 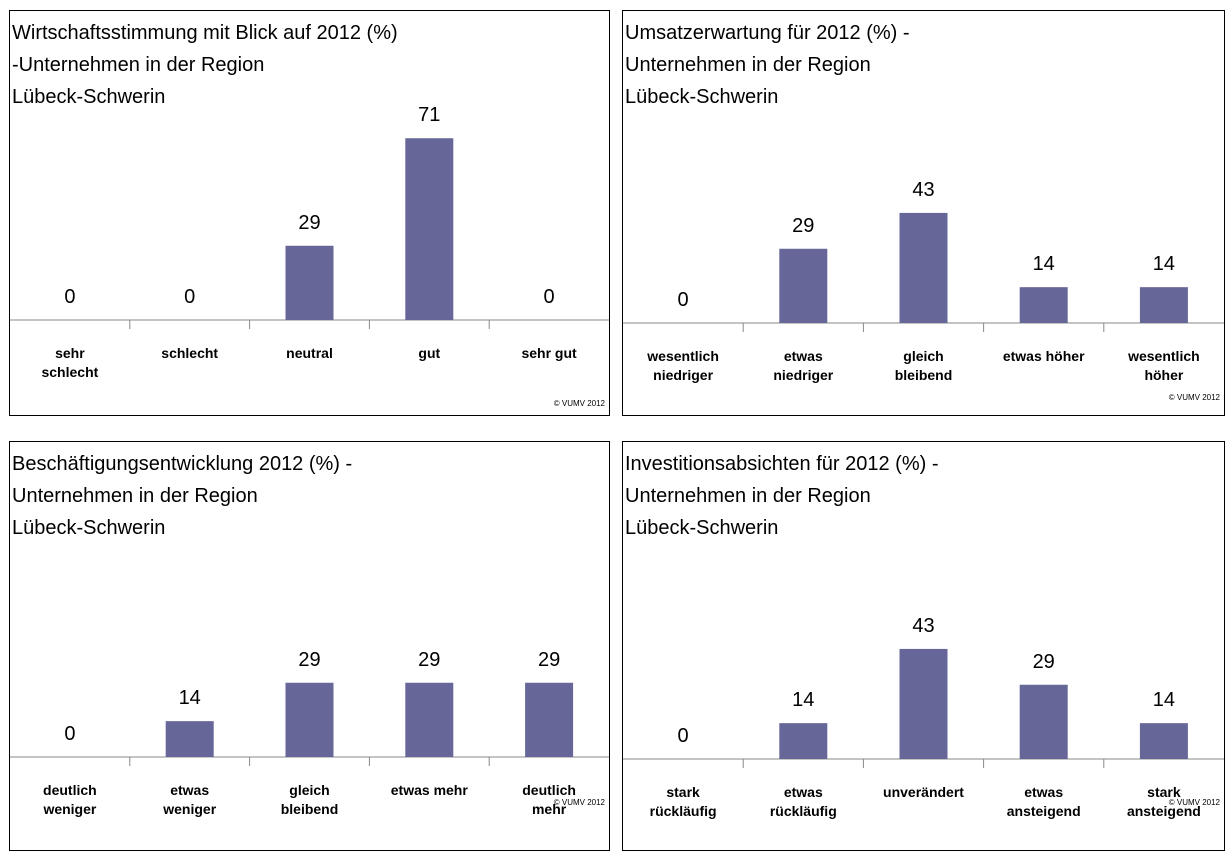 What do you see at coordinates (683, 365) in the screenshot?
I see `x-tick-label: wesentlich niedriger` at bounding box center [683, 365].